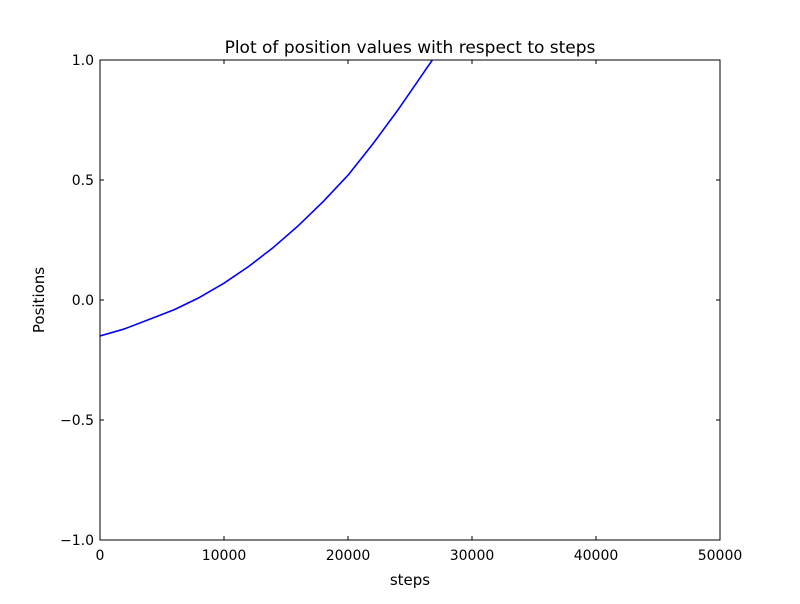 The height and width of the screenshot is (604, 800). I want to click on x-tick-label: 0, so click(100, 556).